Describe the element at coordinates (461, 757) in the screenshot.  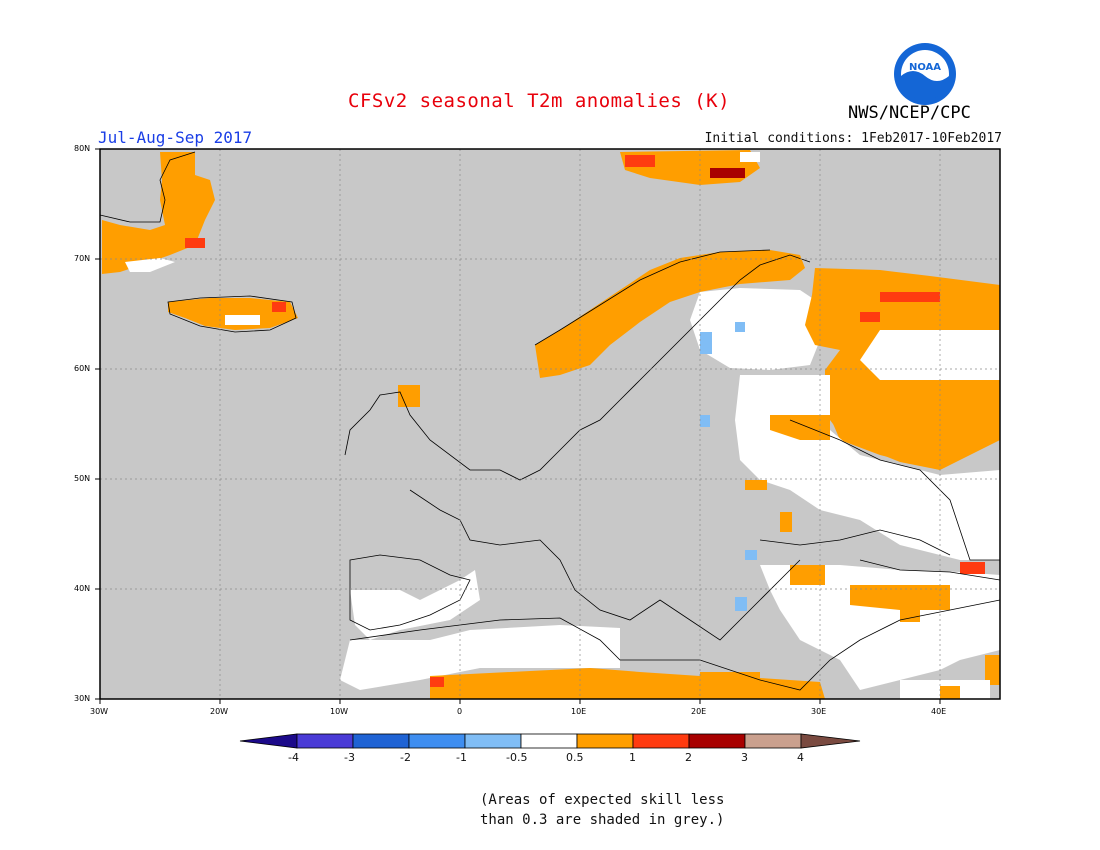
I see `colorbar-label: -1` at that location.